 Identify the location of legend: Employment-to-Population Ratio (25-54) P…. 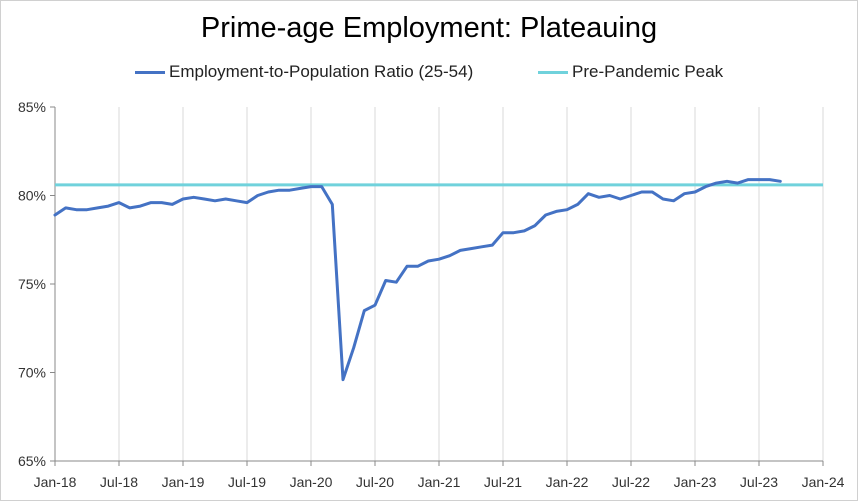
(429, 72).